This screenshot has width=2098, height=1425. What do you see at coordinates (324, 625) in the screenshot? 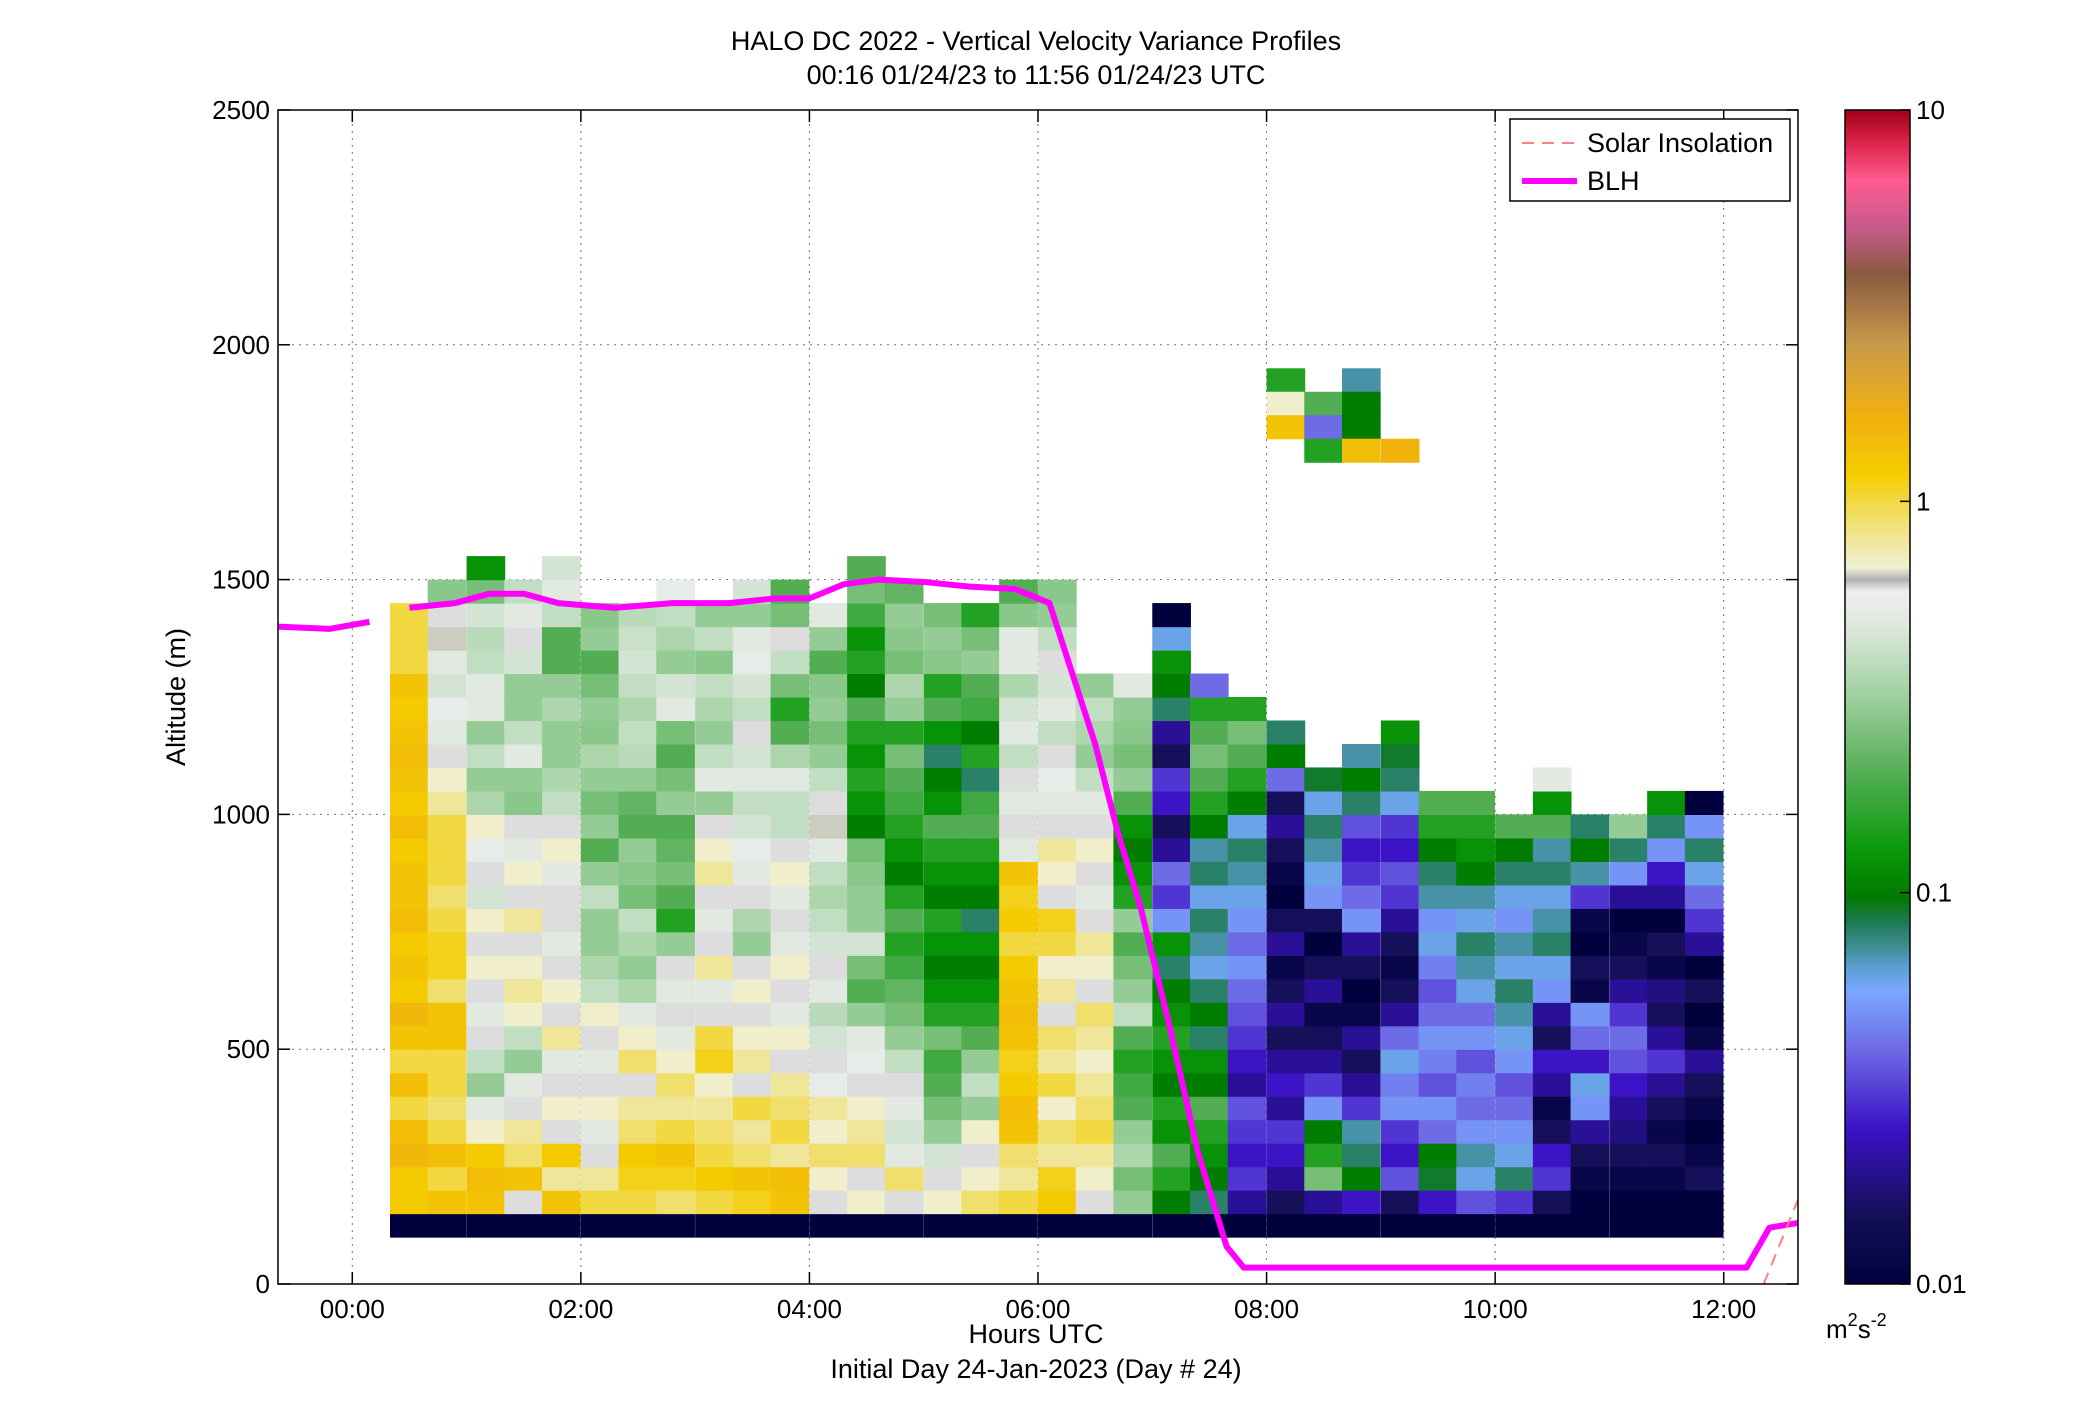
I see `blh-line` at bounding box center [324, 625].